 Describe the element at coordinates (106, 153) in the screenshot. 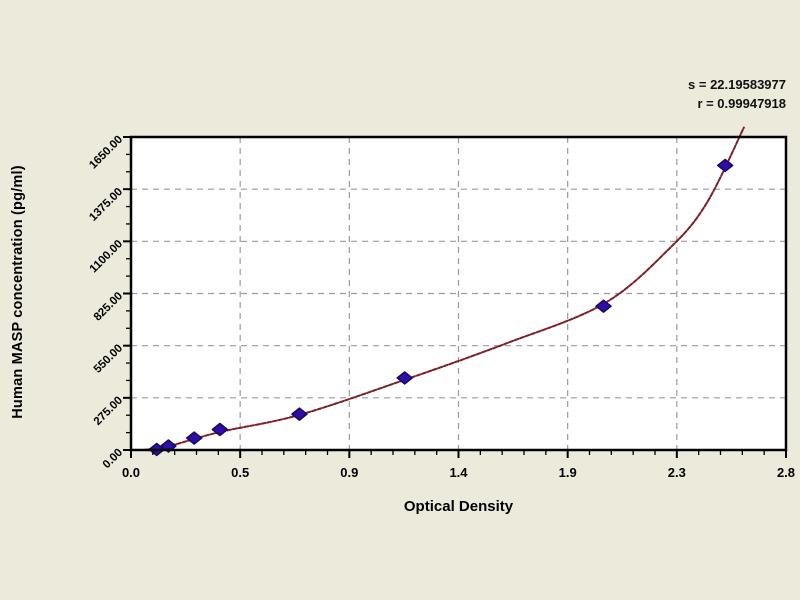

I see `y-tick-label: 1650.00` at that location.